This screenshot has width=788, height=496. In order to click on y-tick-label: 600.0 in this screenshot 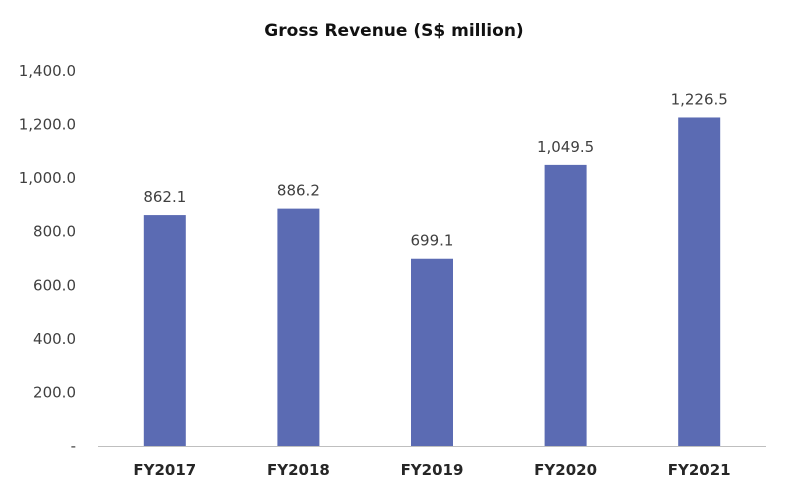, I will do `click(54, 285)`.